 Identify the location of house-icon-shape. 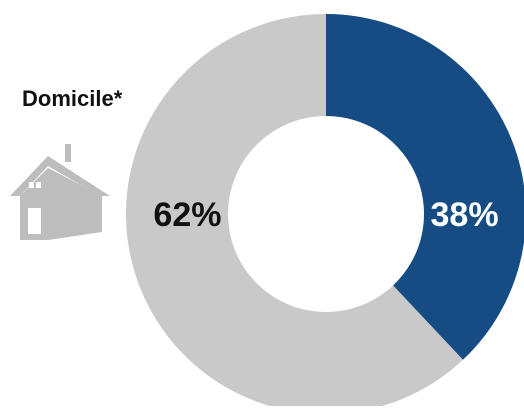
(60, 192).